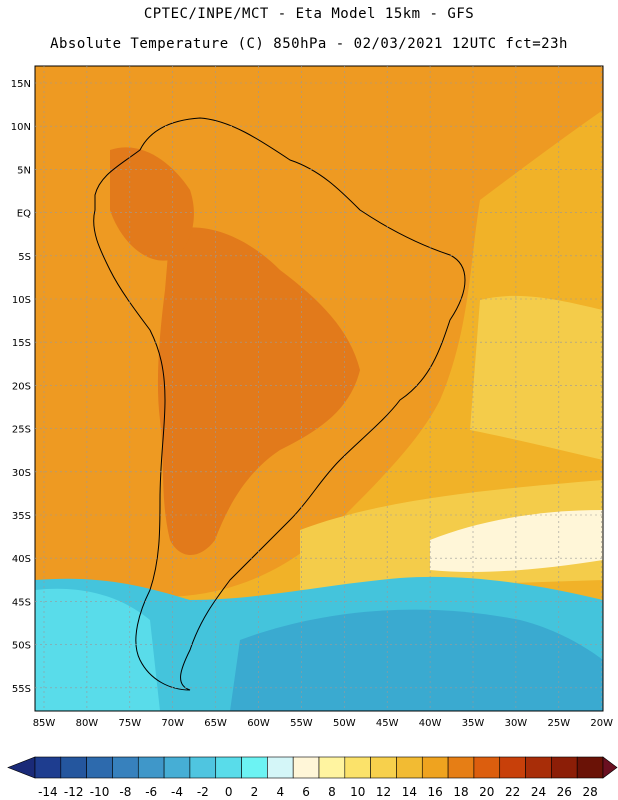 This screenshot has width=618, height=800. Describe the element at coordinates (21, 516) in the screenshot. I see `lat-label: 35S` at that location.